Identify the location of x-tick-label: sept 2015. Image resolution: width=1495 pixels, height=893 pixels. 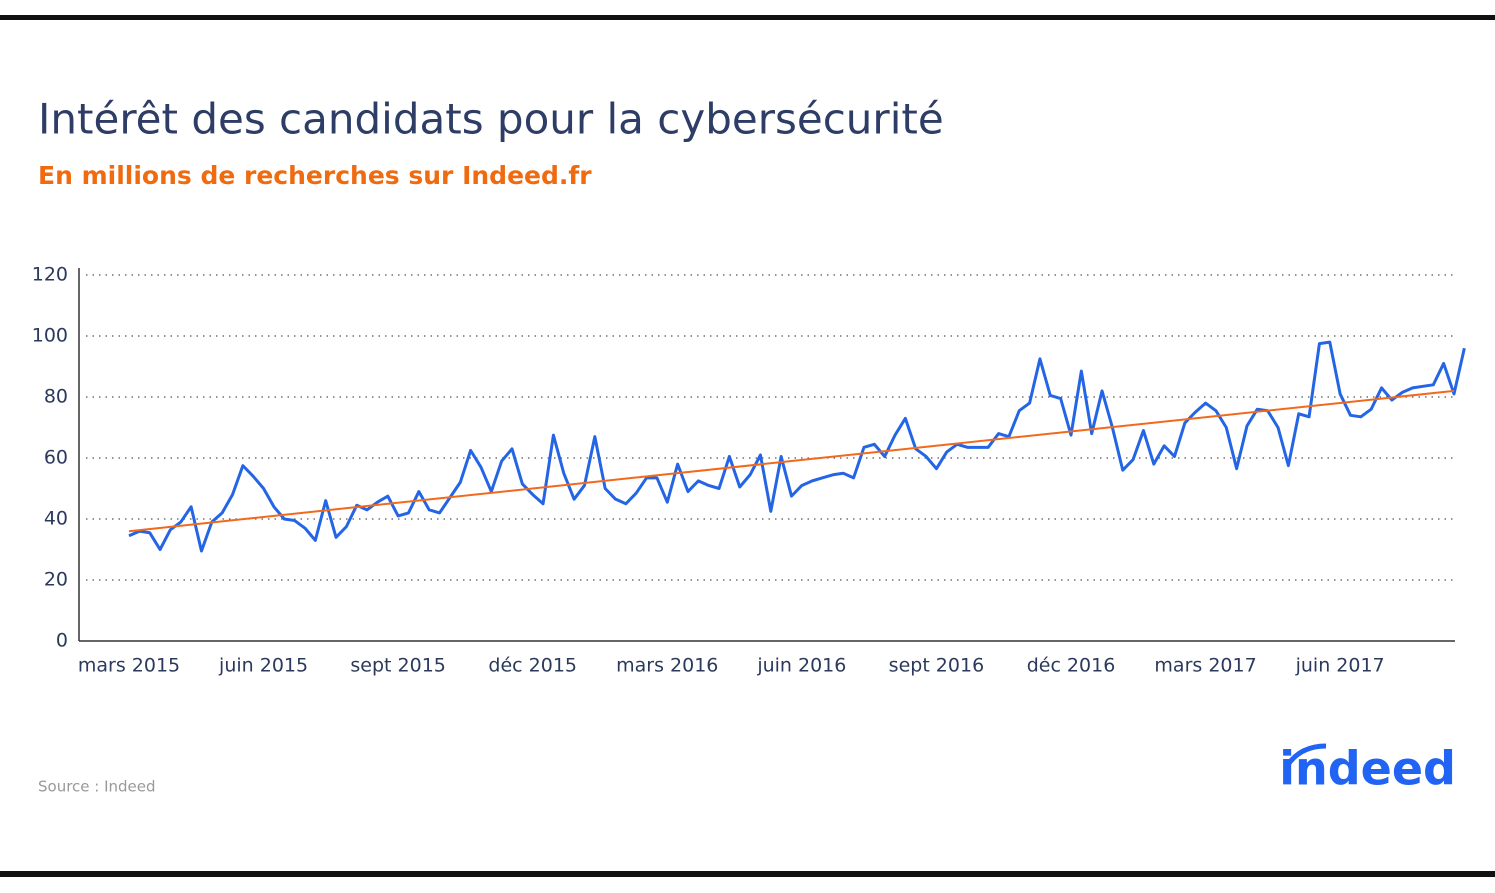
(398, 666).